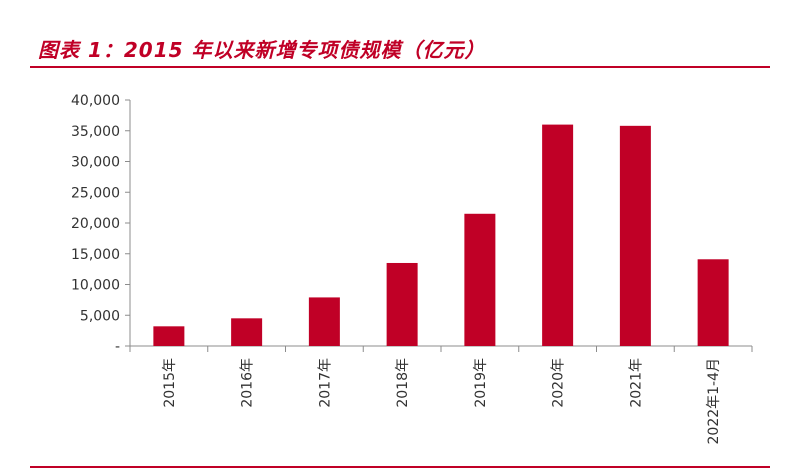  What do you see at coordinates (400, 467) in the screenshot?
I see `footer-divider` at bounding box center [400, 467].